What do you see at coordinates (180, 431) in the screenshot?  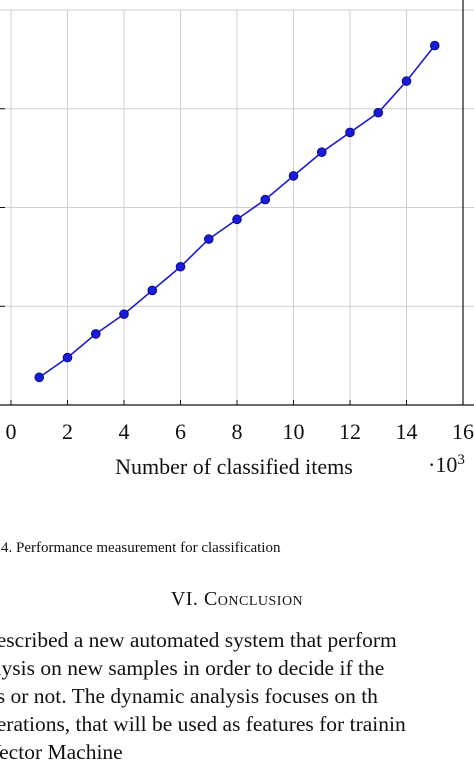 I see `x-tick-label: 6` at bounding box center [180, 431].